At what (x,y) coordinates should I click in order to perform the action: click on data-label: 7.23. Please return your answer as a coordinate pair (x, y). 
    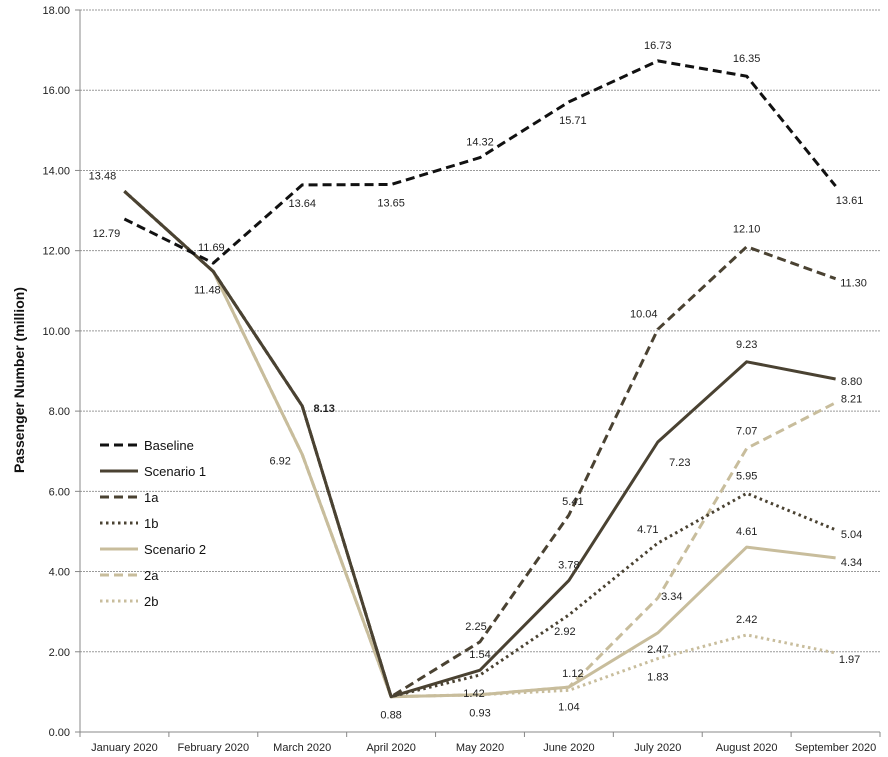
    Looking at the image, I should click on (679, 463).